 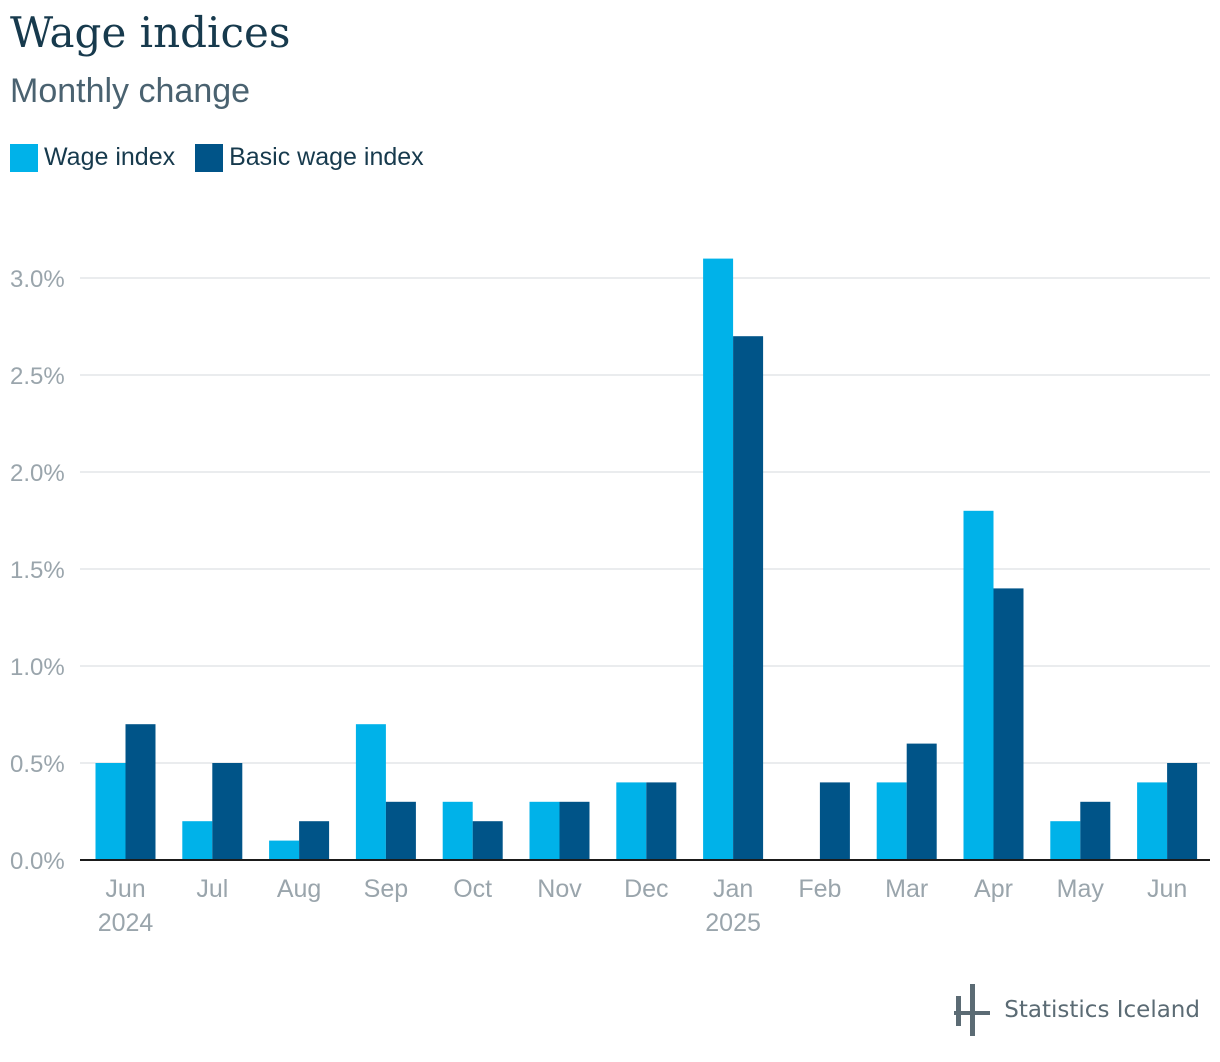 What do you see at coordinates (906, 889) in the screenshot?
I see `x-tick-label: Mar` at bounding box center [906, 889].